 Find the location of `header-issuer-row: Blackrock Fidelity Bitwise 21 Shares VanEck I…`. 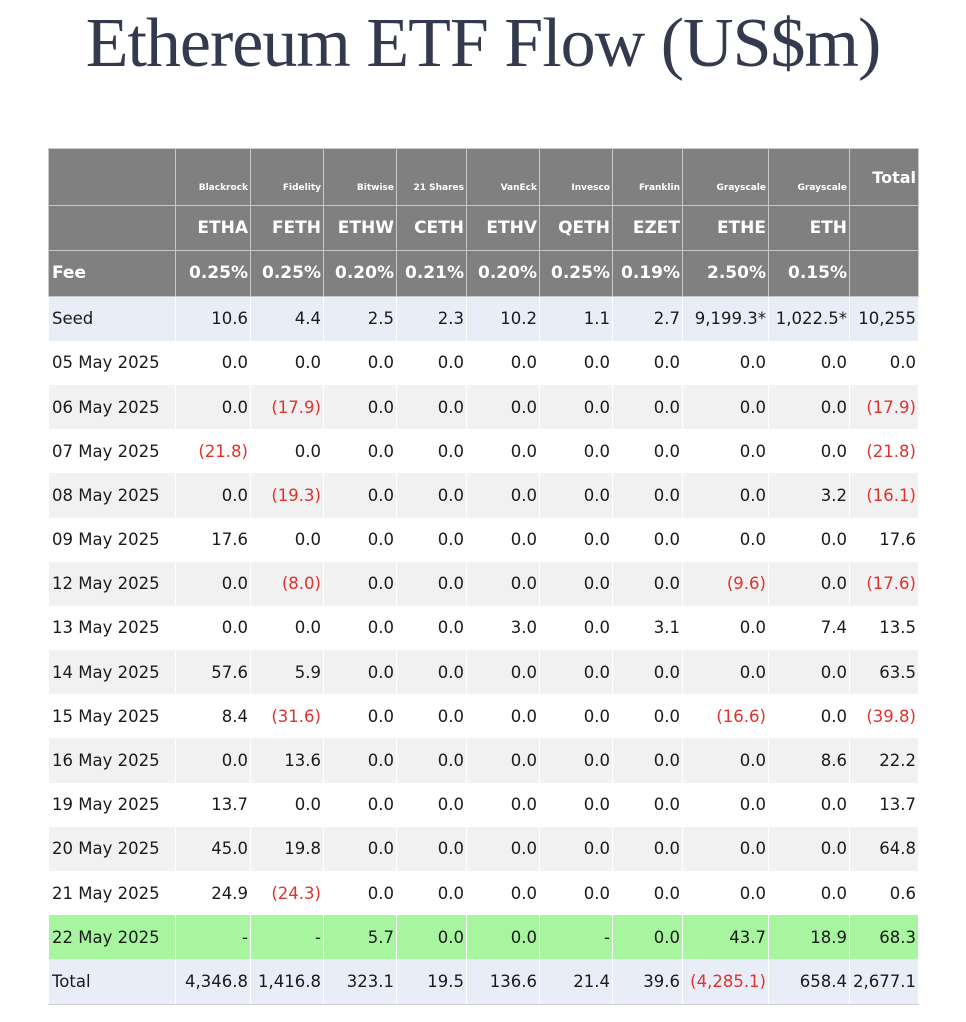

header-issuer-row: Blackrock Fidelity Bitwise 21 Shares VanEck I… is located at coordinates (483, 177).